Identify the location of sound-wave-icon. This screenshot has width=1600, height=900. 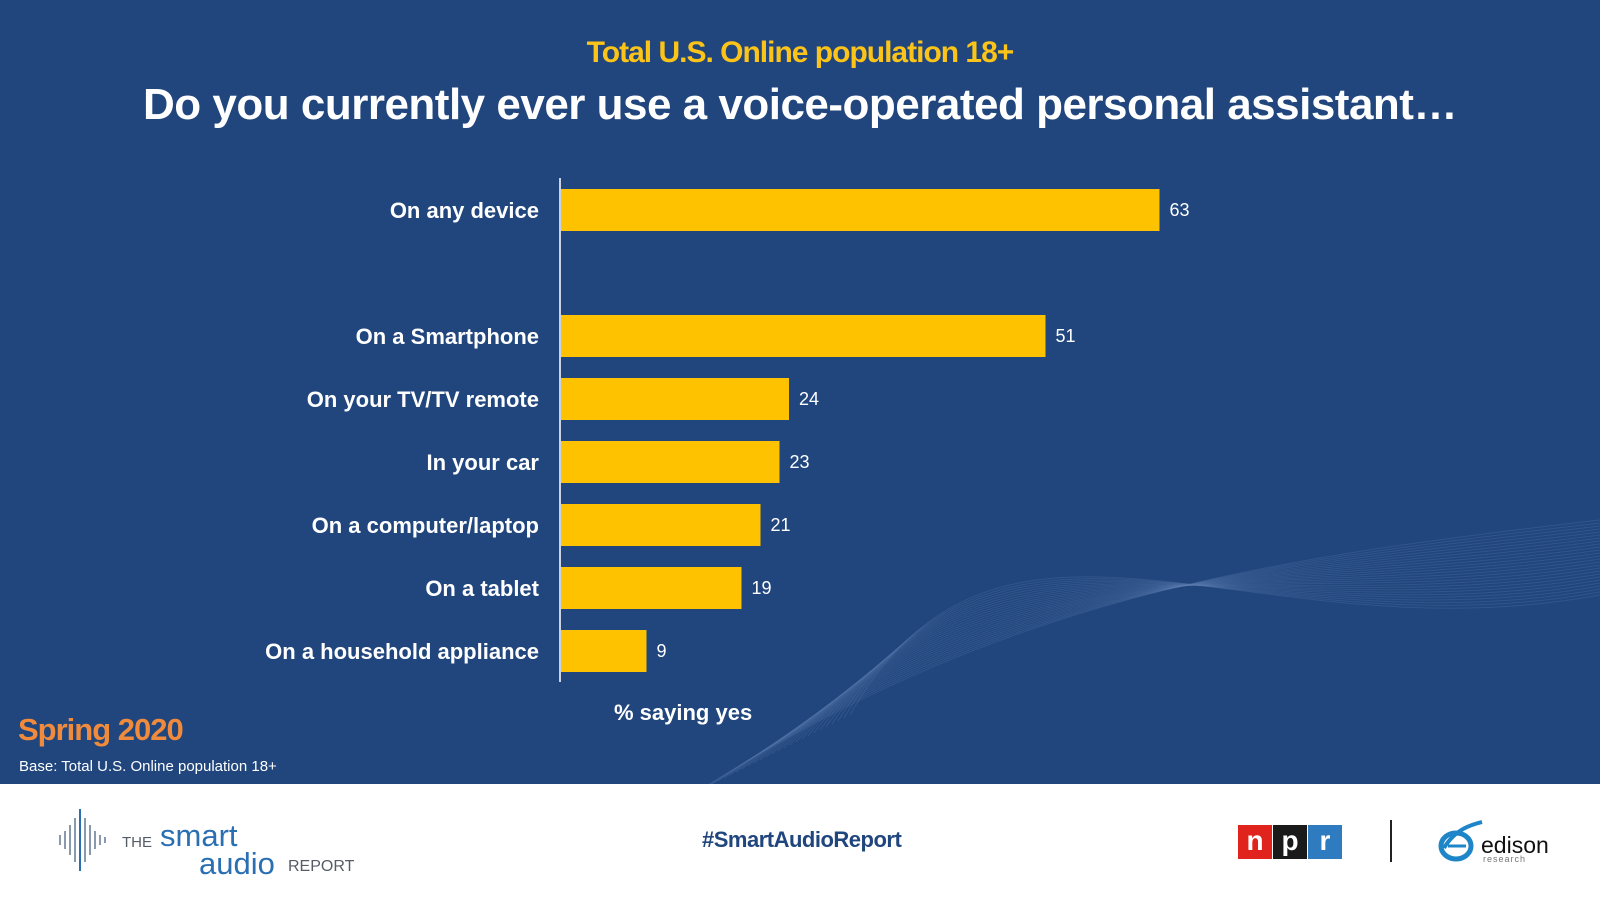
(82, 840).